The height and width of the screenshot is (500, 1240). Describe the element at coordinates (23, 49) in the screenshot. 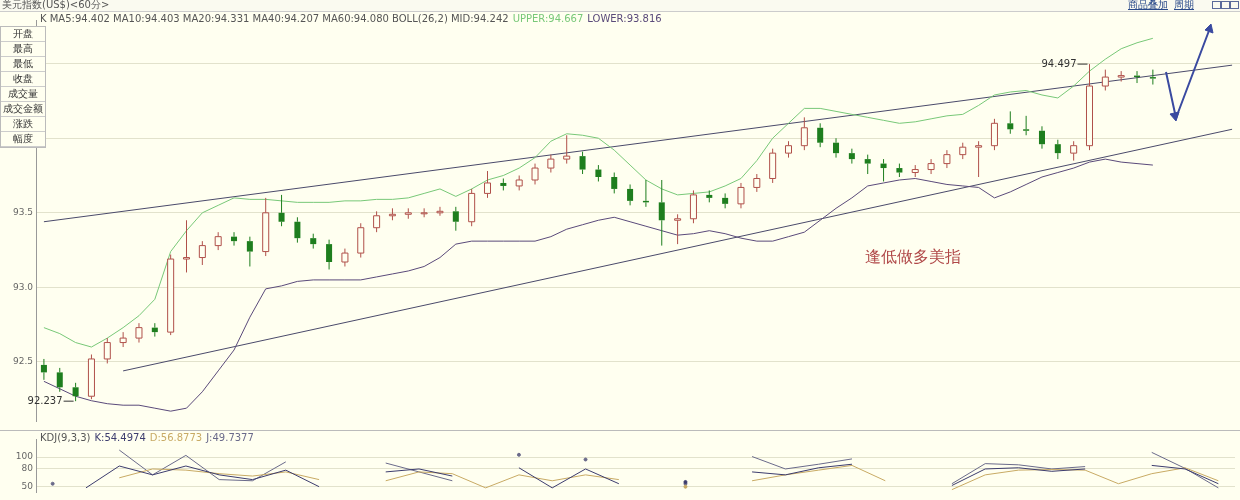

I see `text: 最高` at that location.